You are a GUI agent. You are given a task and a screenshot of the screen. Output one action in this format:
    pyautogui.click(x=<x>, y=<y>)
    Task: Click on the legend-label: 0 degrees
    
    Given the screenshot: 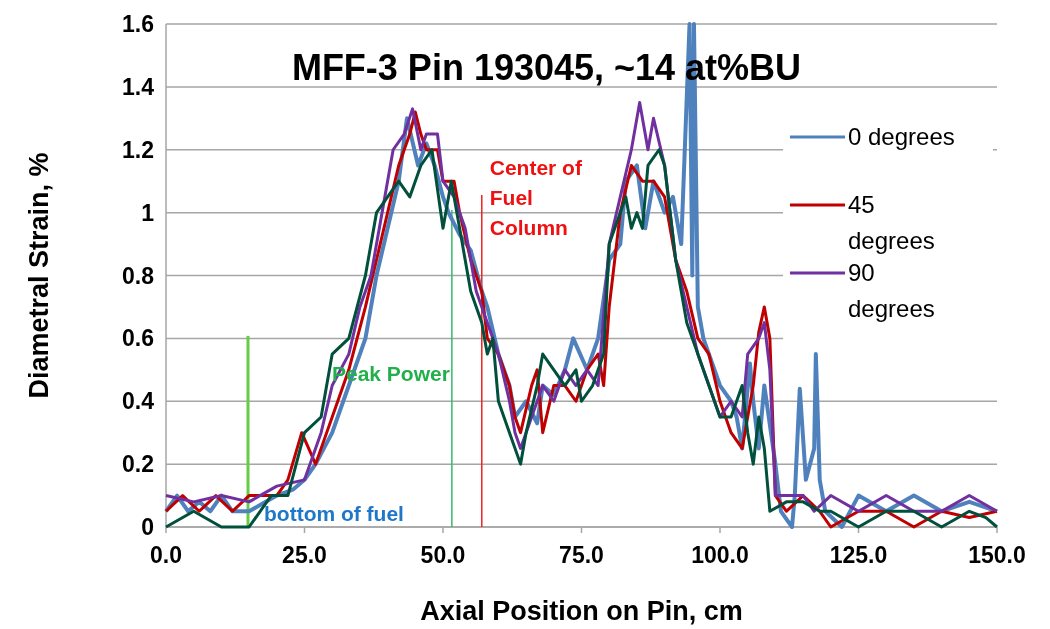 What is the action you would take?
    pyautogui.click(x=901, y=137)
    